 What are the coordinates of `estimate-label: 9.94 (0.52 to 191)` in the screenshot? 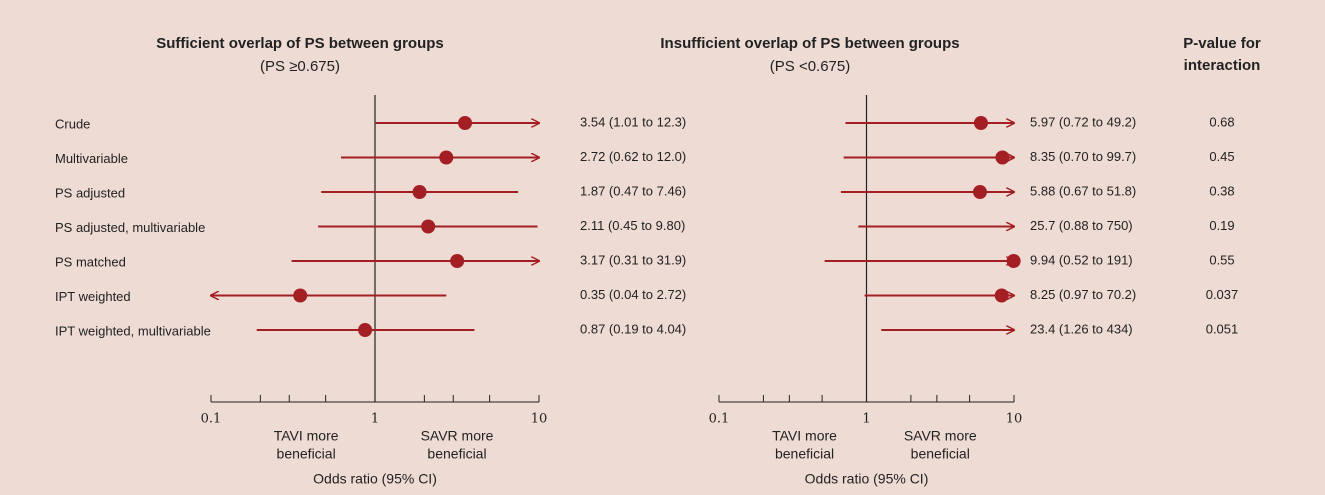 It's located at (1081, 259).